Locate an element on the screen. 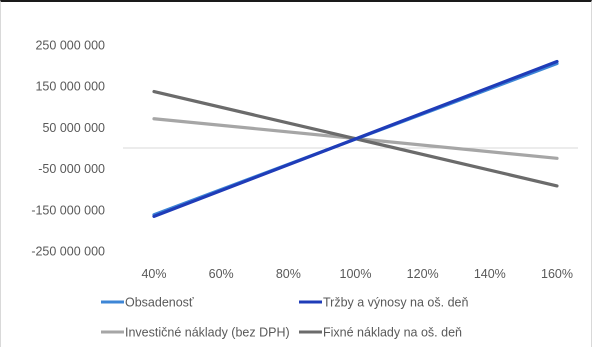  legend-label: Investičné náklady (bez DPH) is located at coordinates (207, 333).